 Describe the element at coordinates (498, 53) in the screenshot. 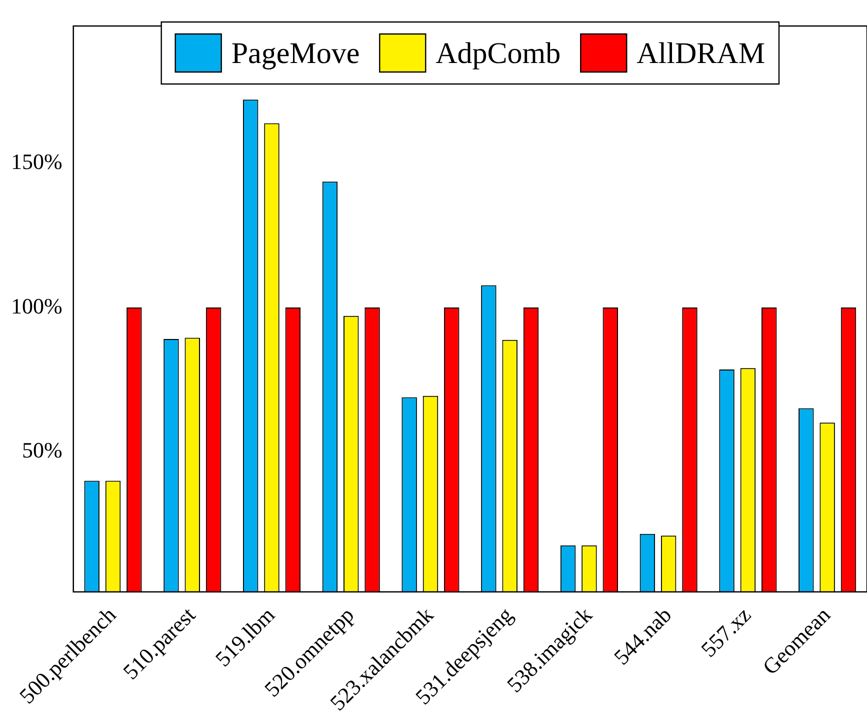

I see `legend-label: AdpComb` at that location.